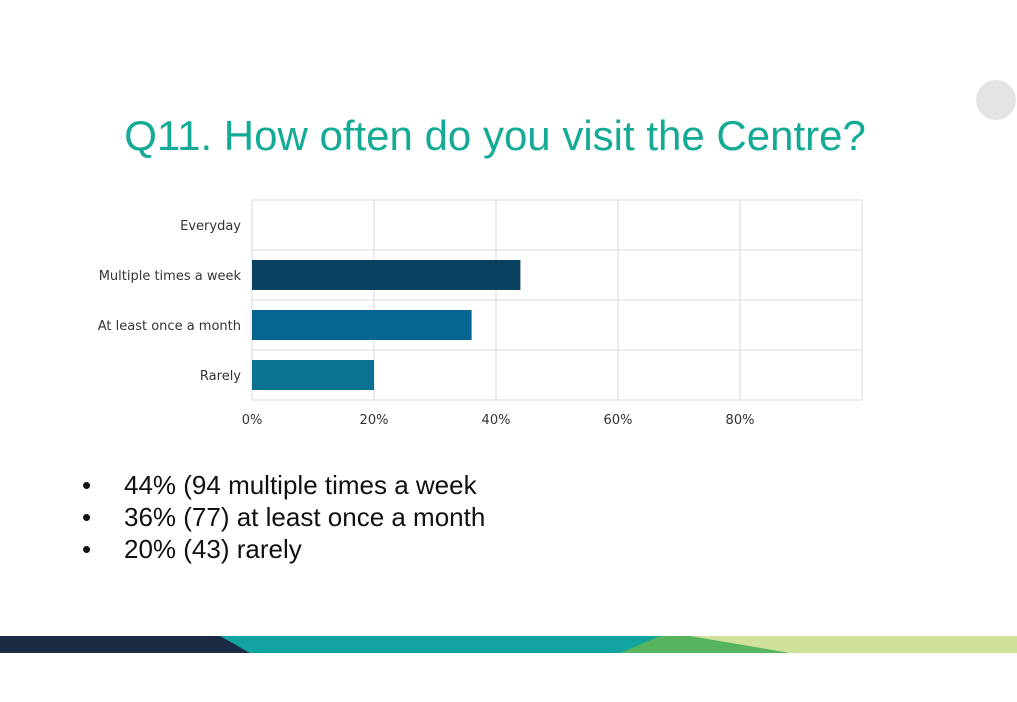  Describe the element at coordinates (210, 226) in the screenshot. I see `category-label: Everyday` at that location.